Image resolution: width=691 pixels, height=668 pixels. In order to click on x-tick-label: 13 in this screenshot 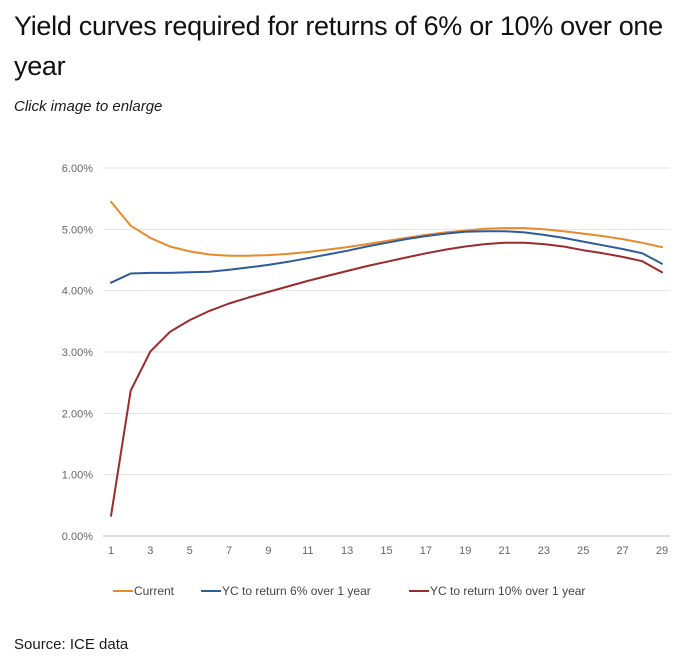, I will do `click(347, 551)`.